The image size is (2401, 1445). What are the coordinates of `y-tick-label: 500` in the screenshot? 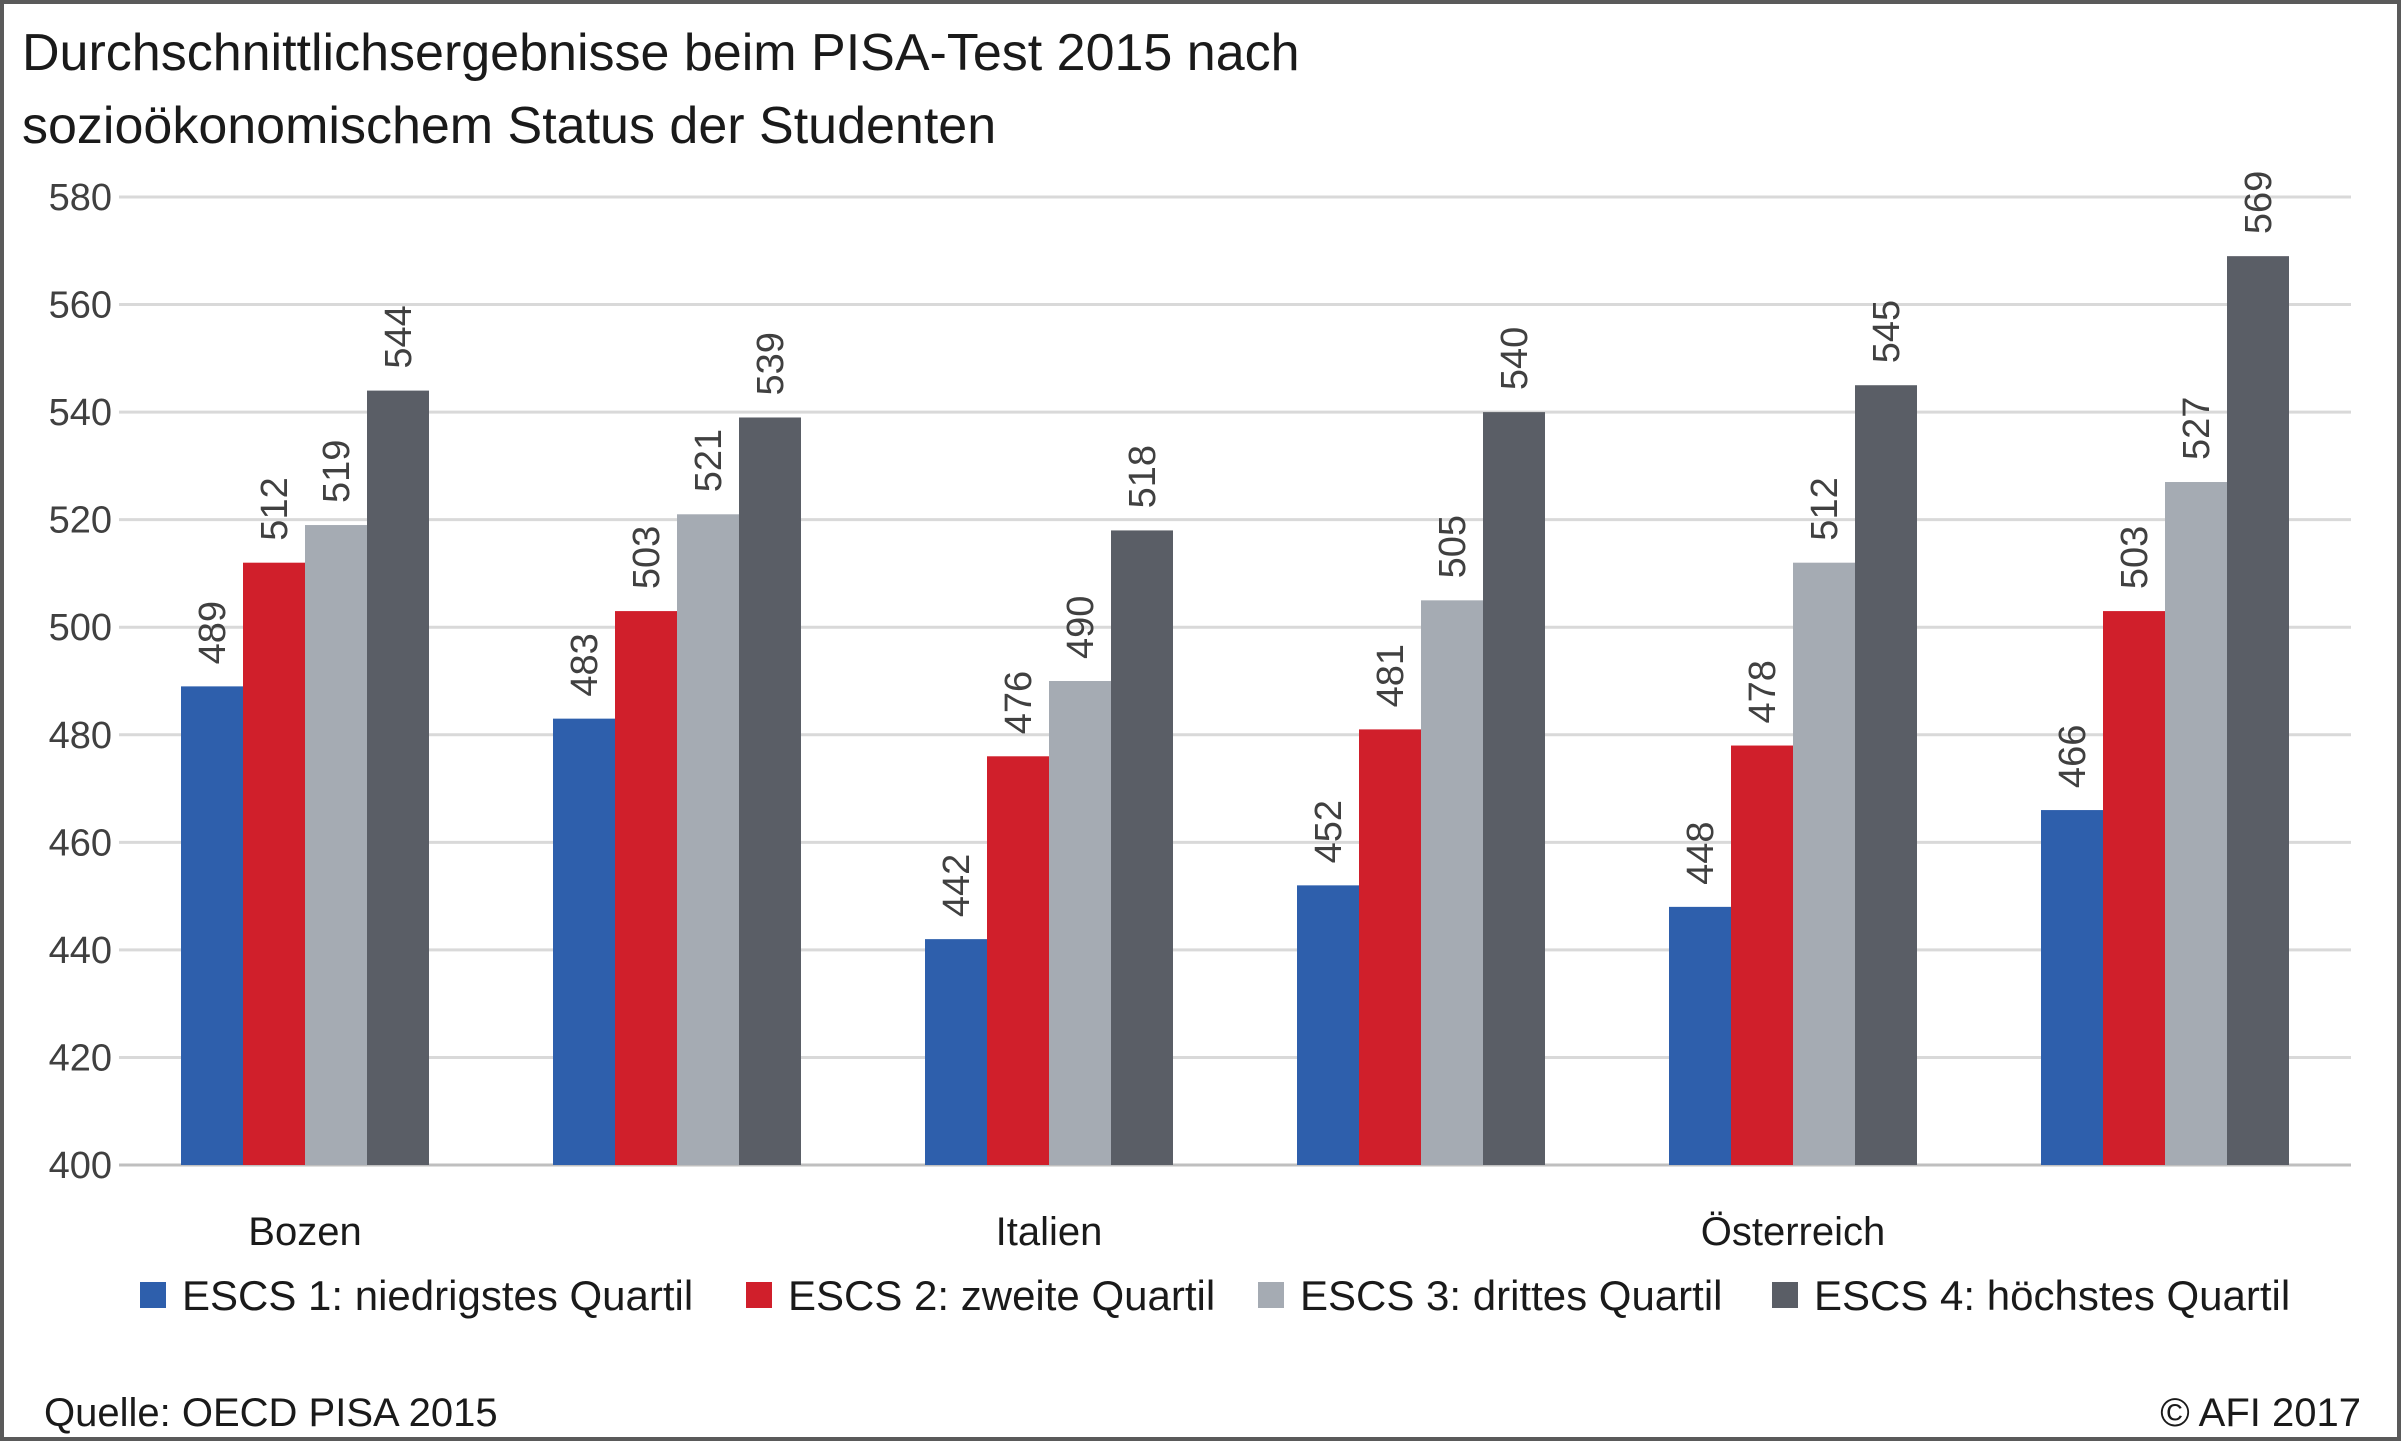 It's located at (80, 628).